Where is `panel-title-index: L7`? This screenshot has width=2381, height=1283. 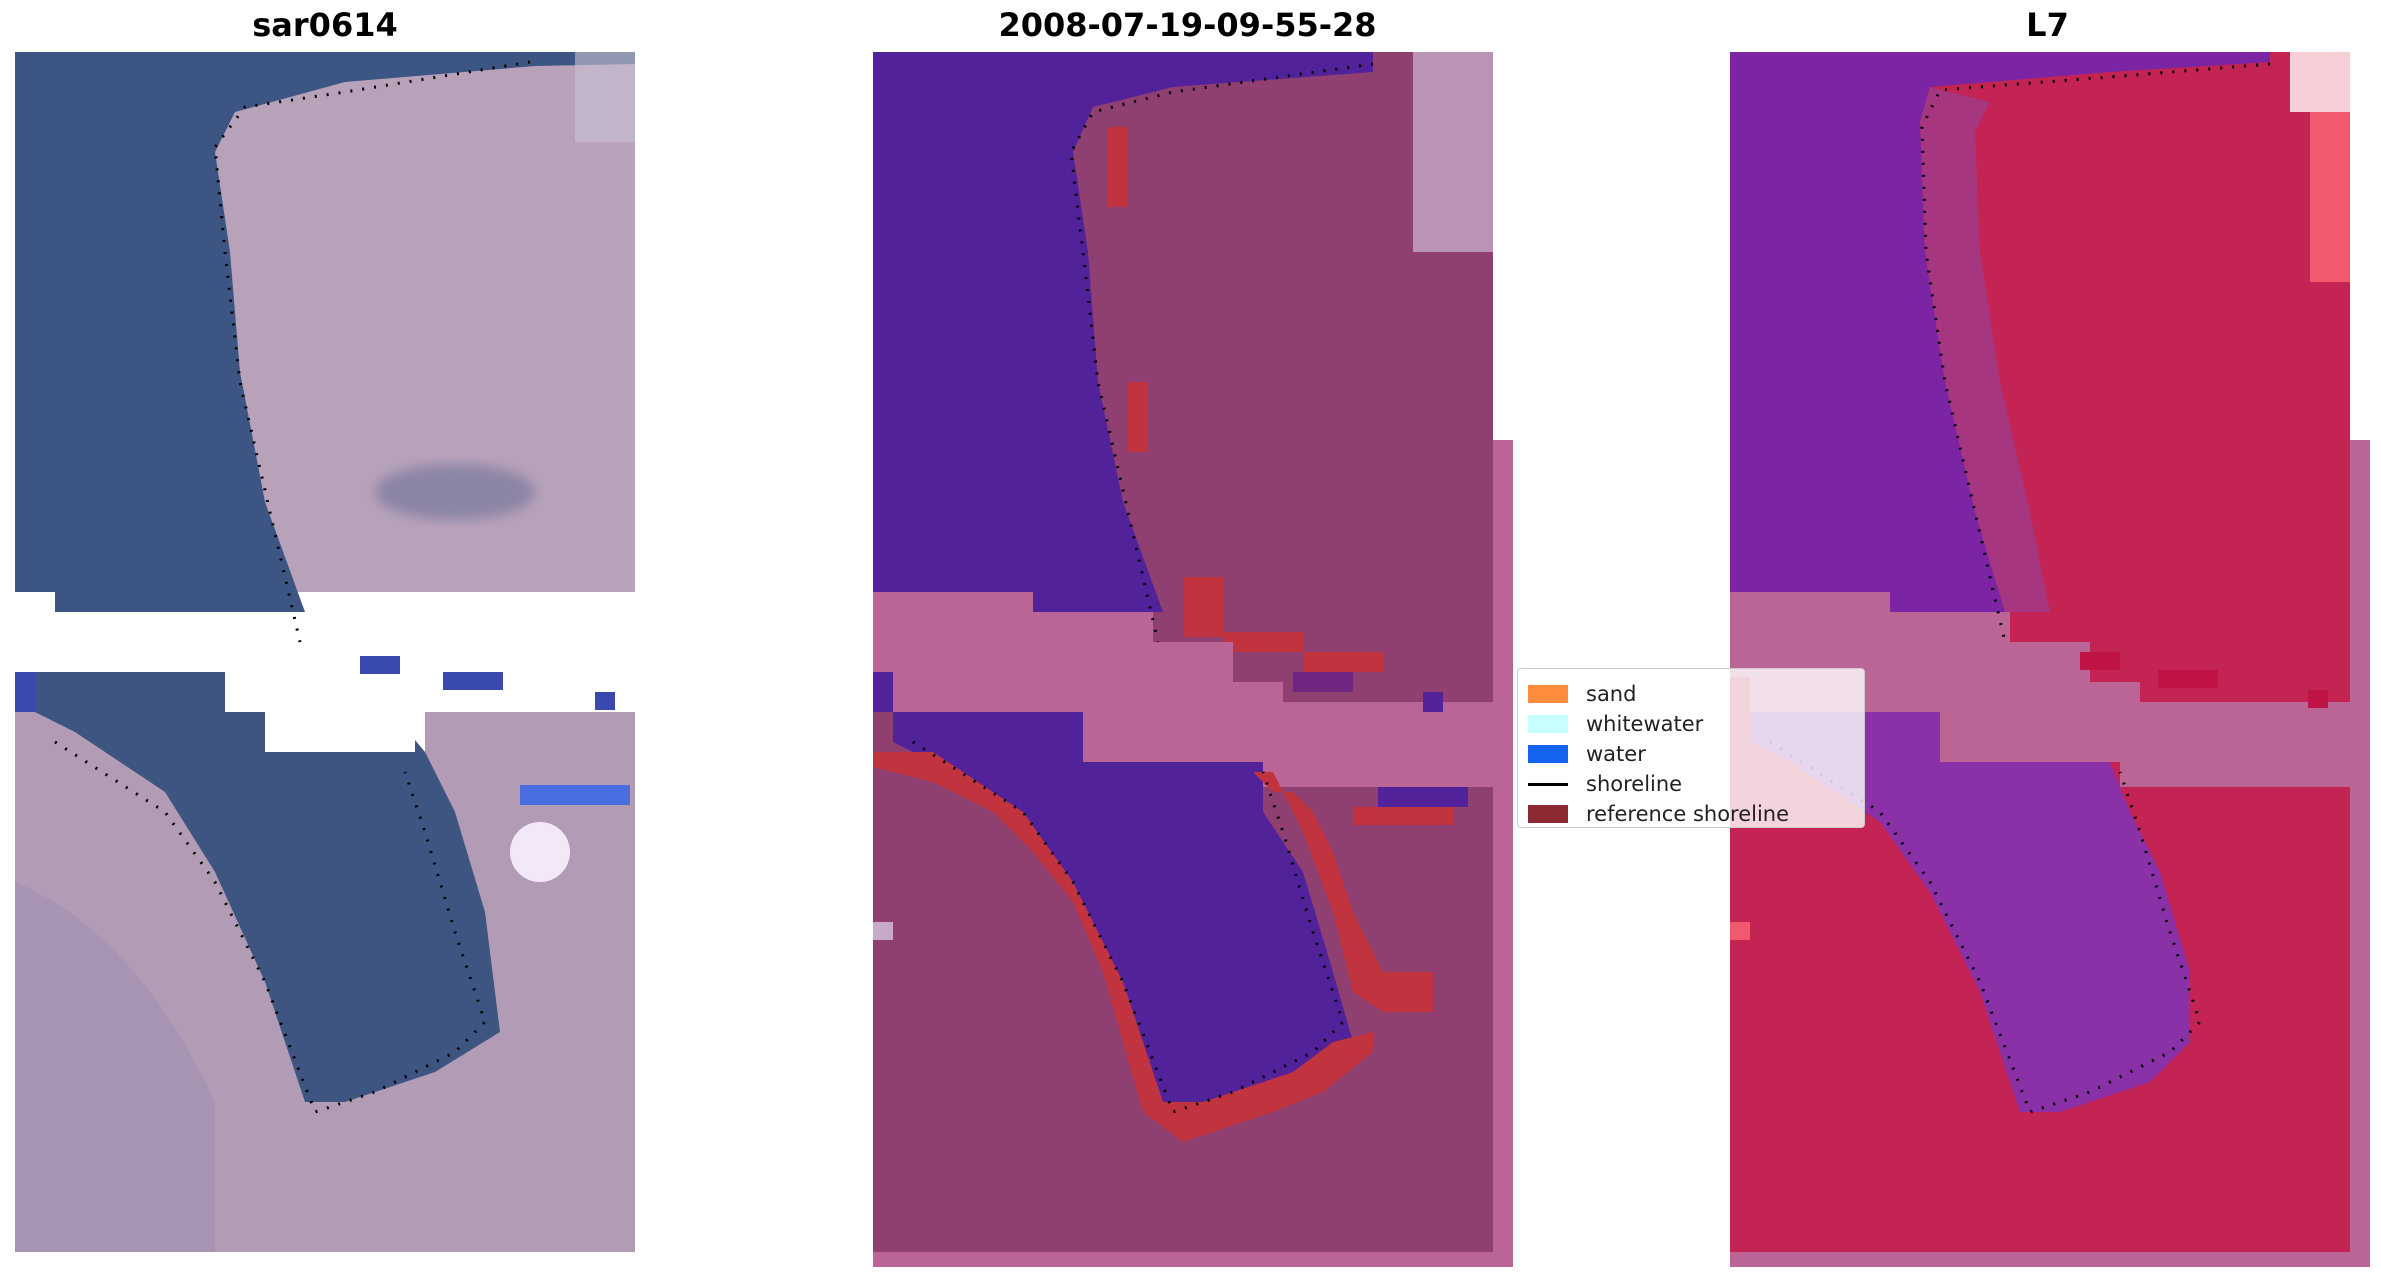 panel-title-index: L7 is located at coordinates (2047, 25).